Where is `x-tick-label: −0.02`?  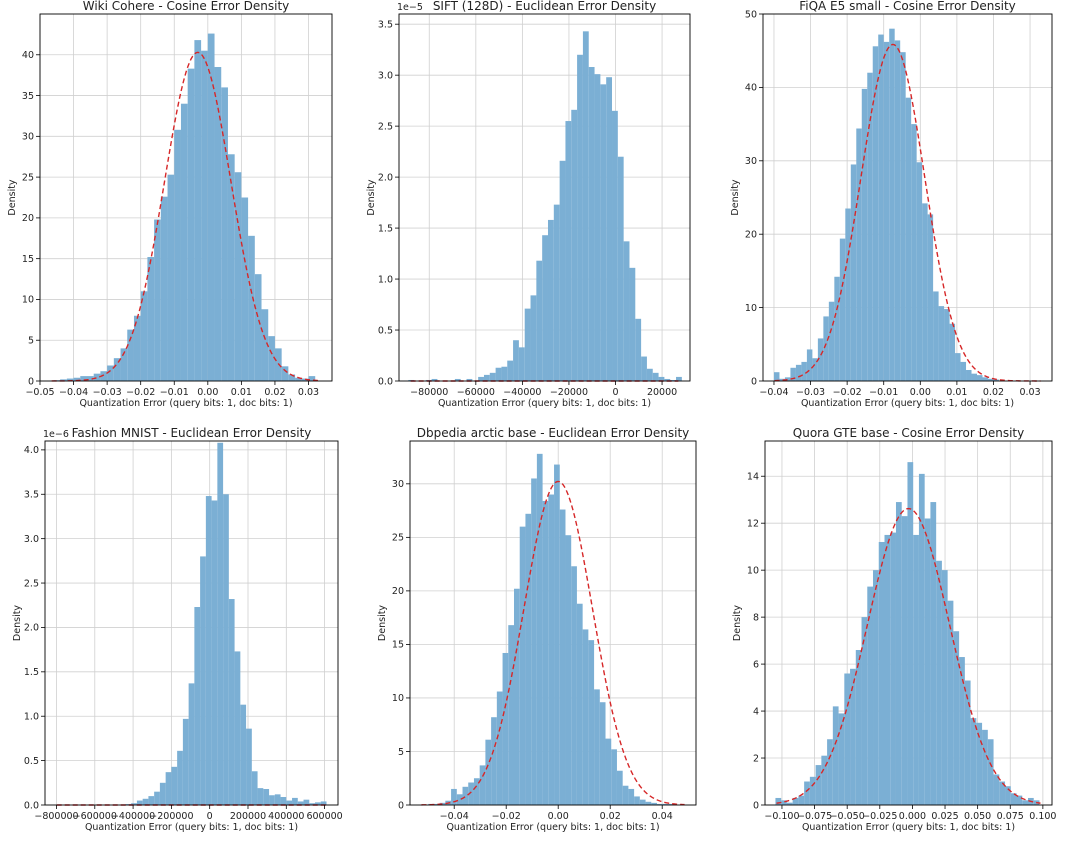
x-tick-label: −0.02 is located at coordinates (847, 392).